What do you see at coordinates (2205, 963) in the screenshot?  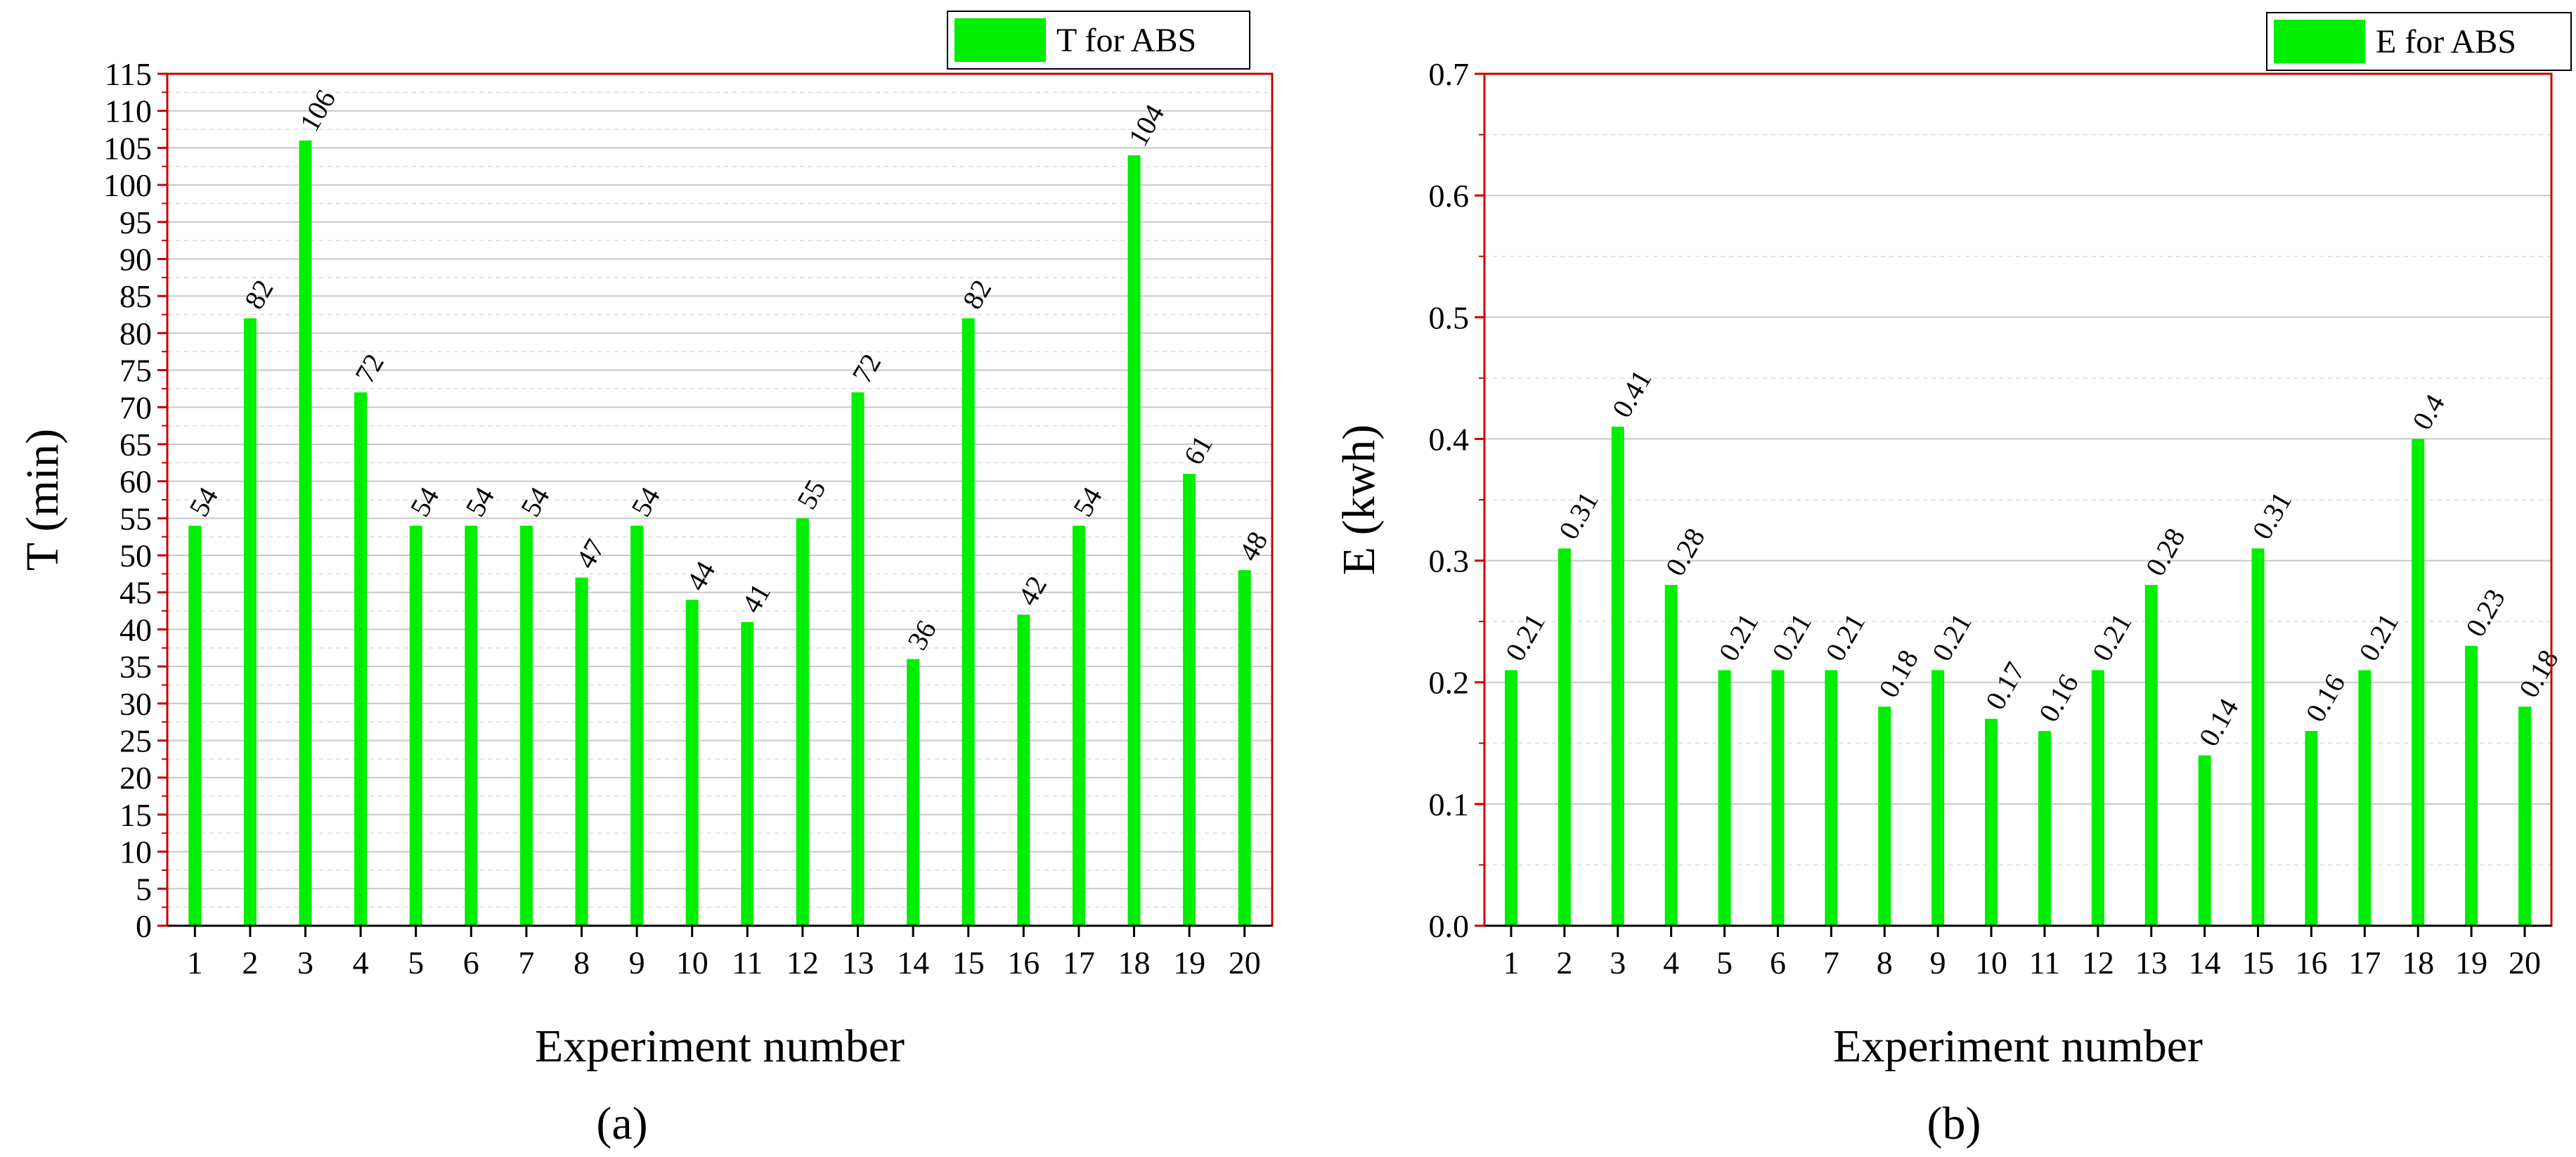 I see `x-tick-label-14: 14` at bounding box center [2205, 963].